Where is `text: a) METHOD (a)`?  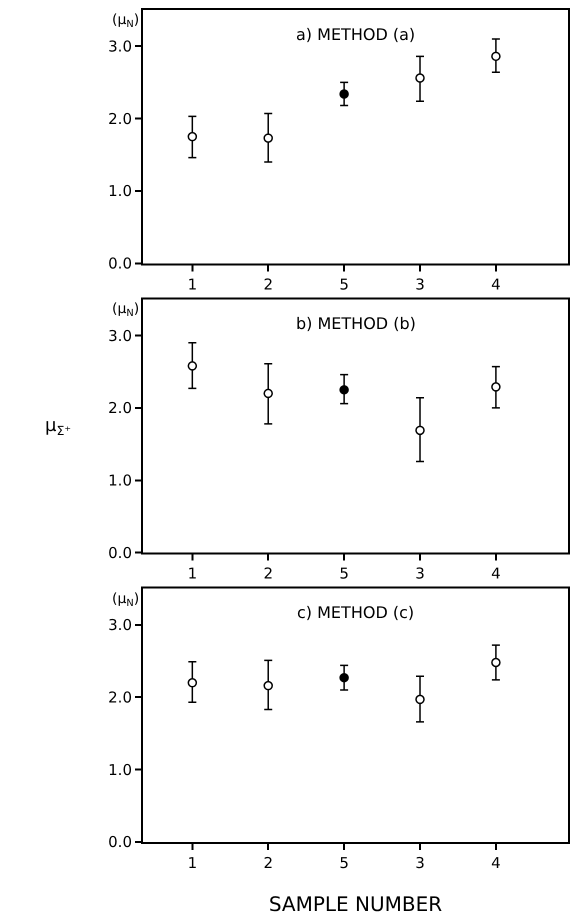 text: a) METHOD (a) is located at coordinates (356, 34).